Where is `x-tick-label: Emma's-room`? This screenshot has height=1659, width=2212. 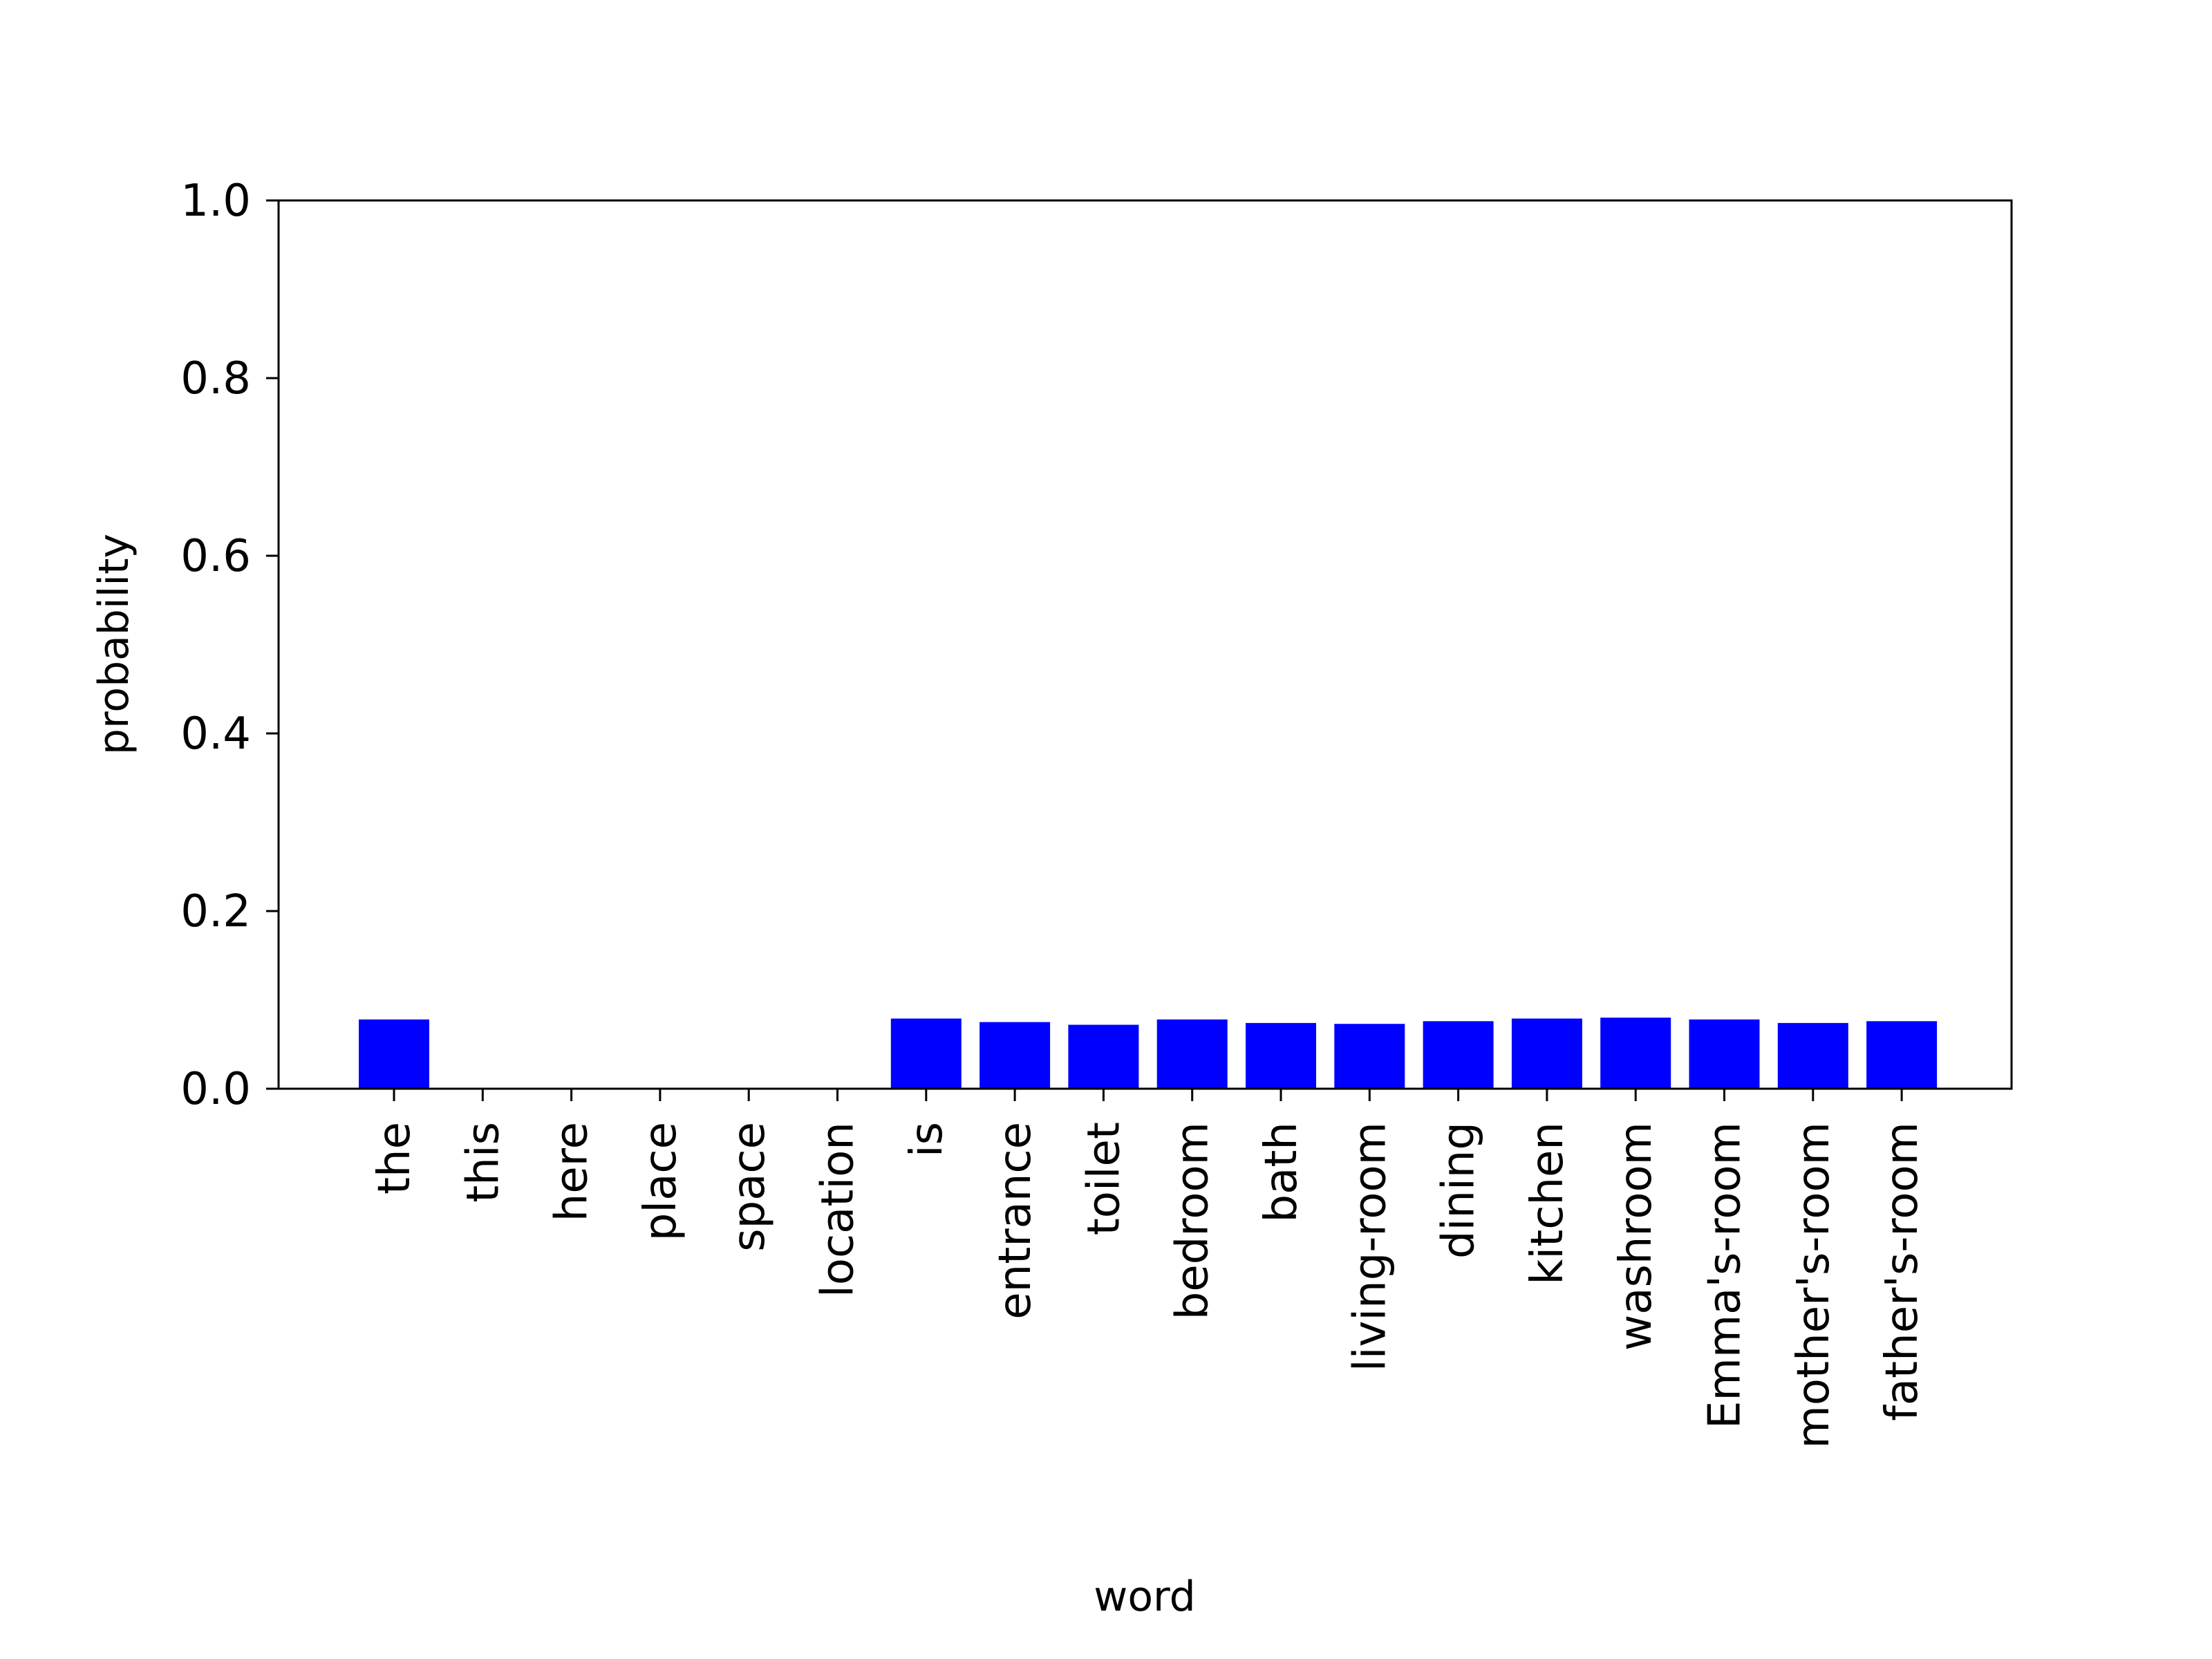
x-tick-label: Emma's-room is located at coordinates (1726, 1275).